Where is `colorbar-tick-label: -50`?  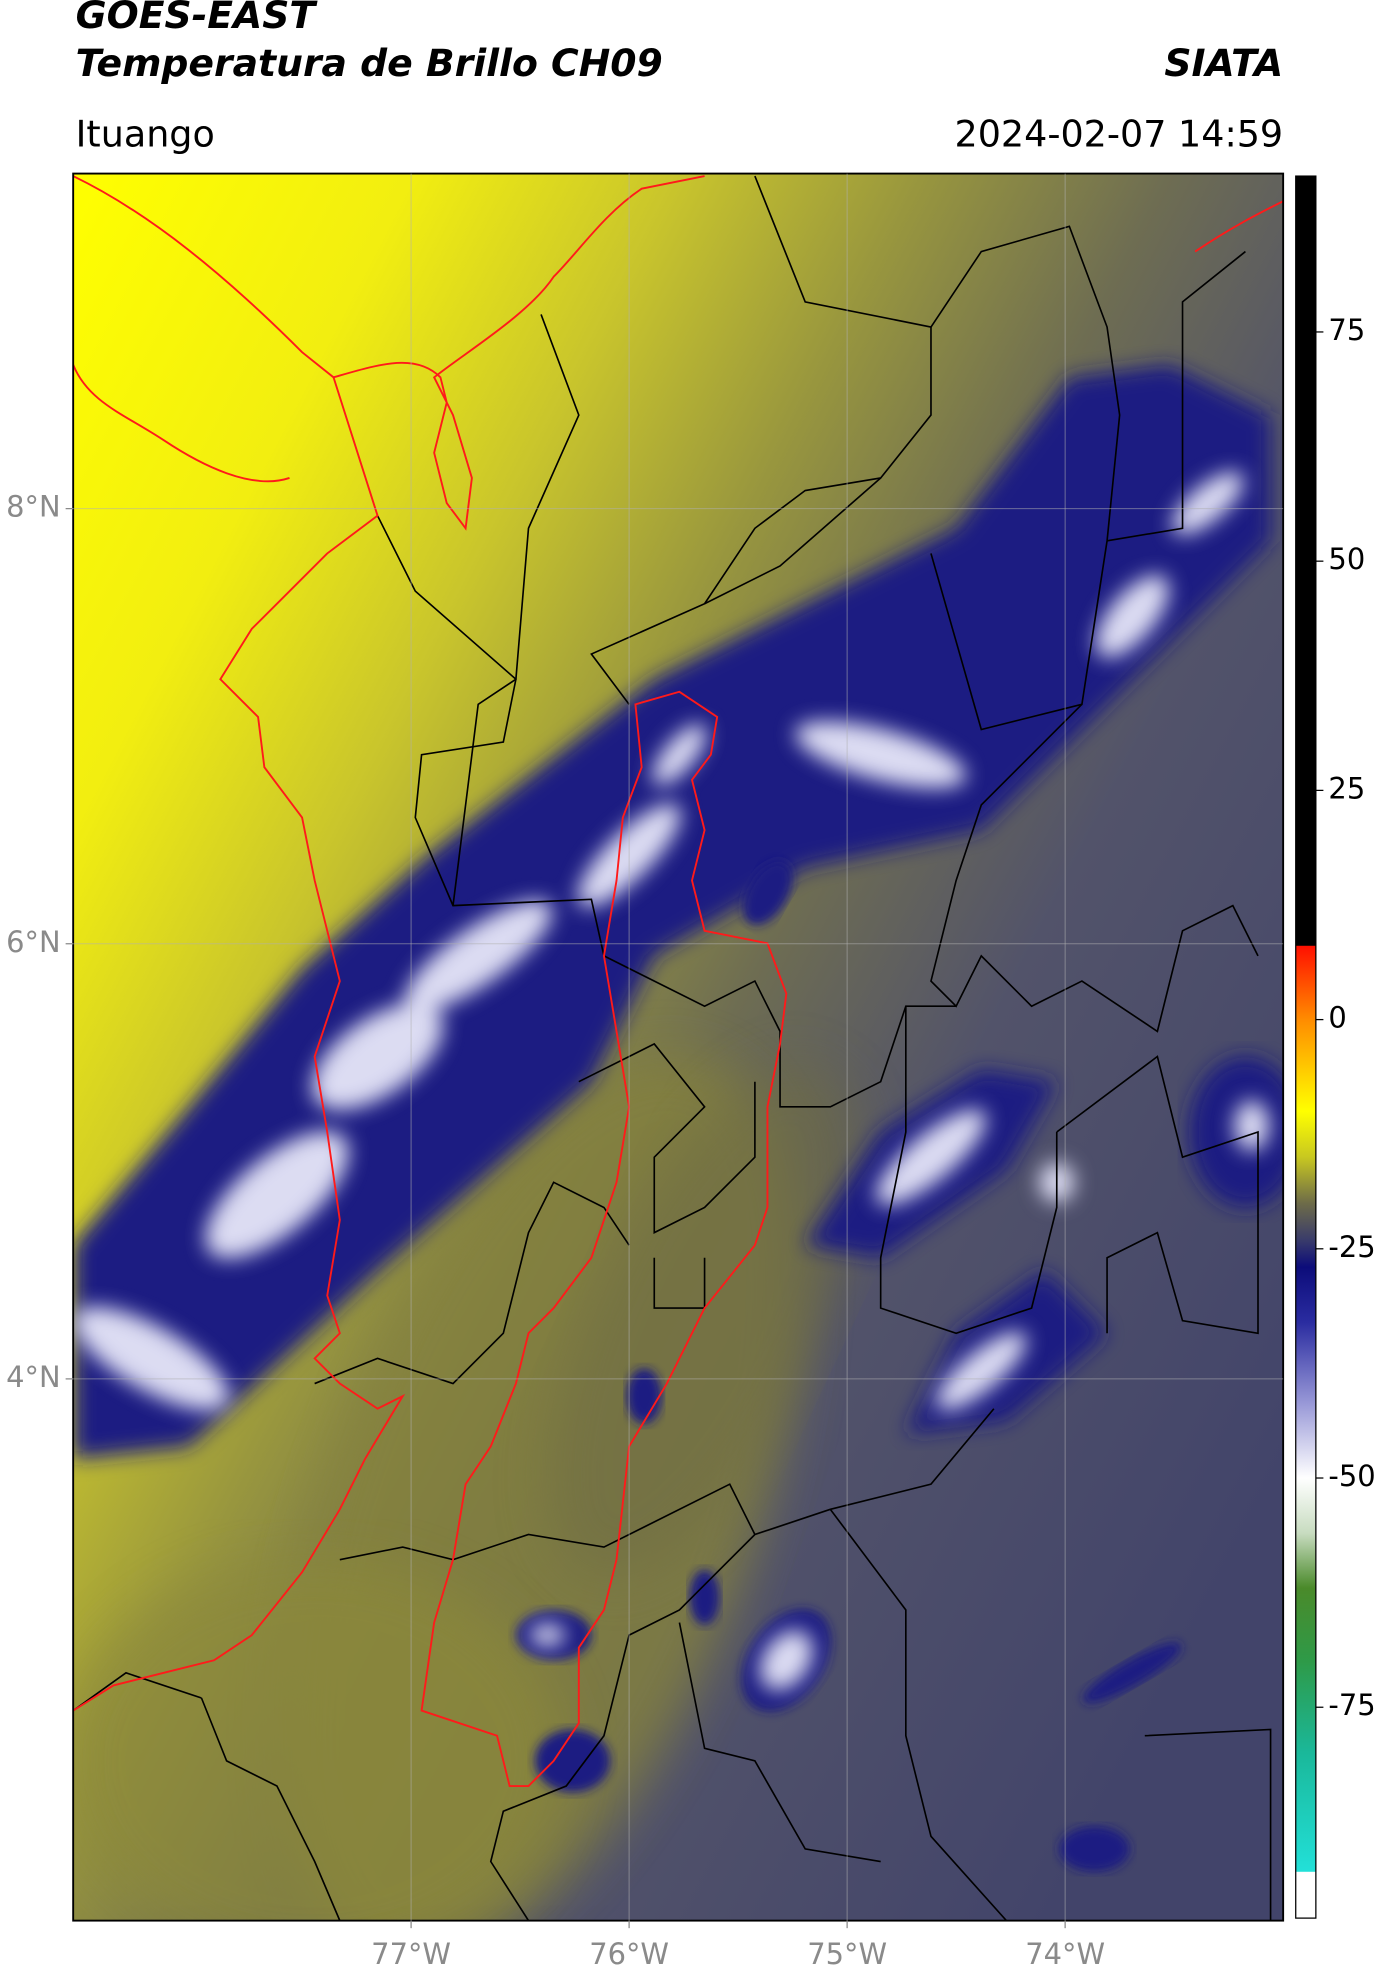 colorbar-tick-label: -50 is located at coordinates (1351, 1476).